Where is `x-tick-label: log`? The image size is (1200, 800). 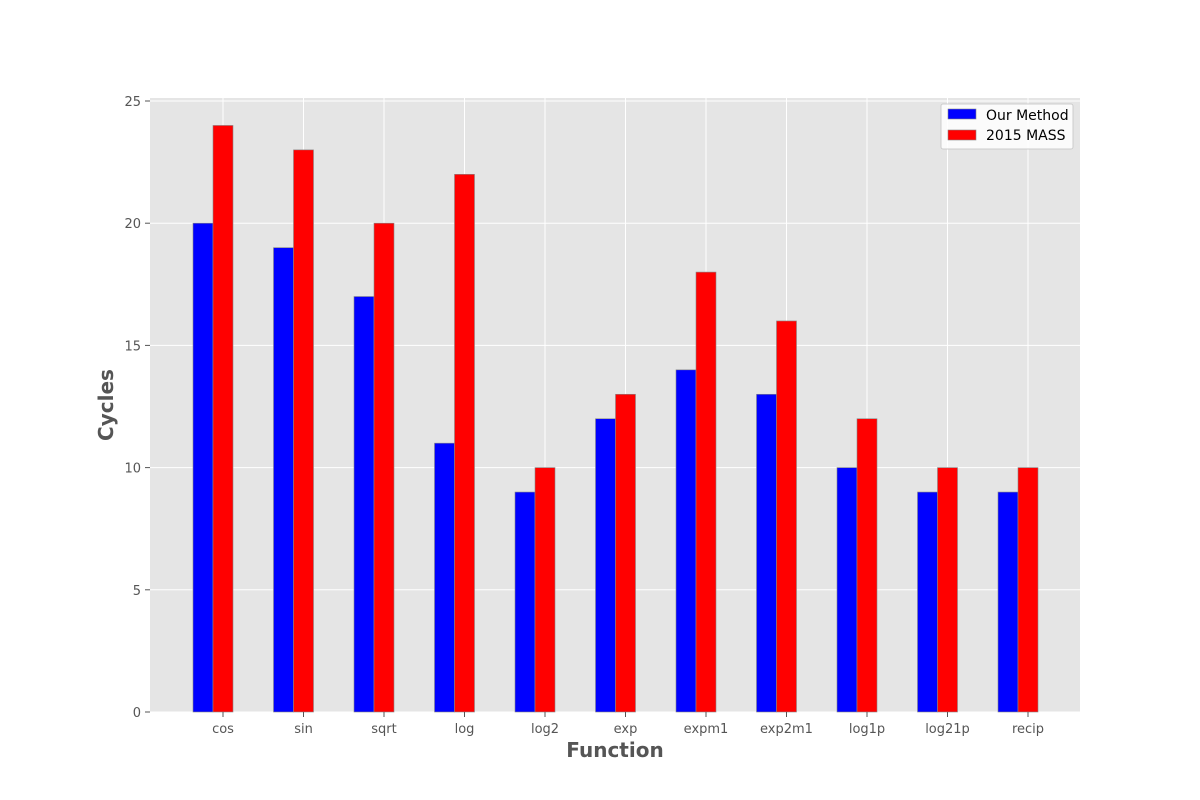
x-tick-label: log is located at coordinates (465, 729).